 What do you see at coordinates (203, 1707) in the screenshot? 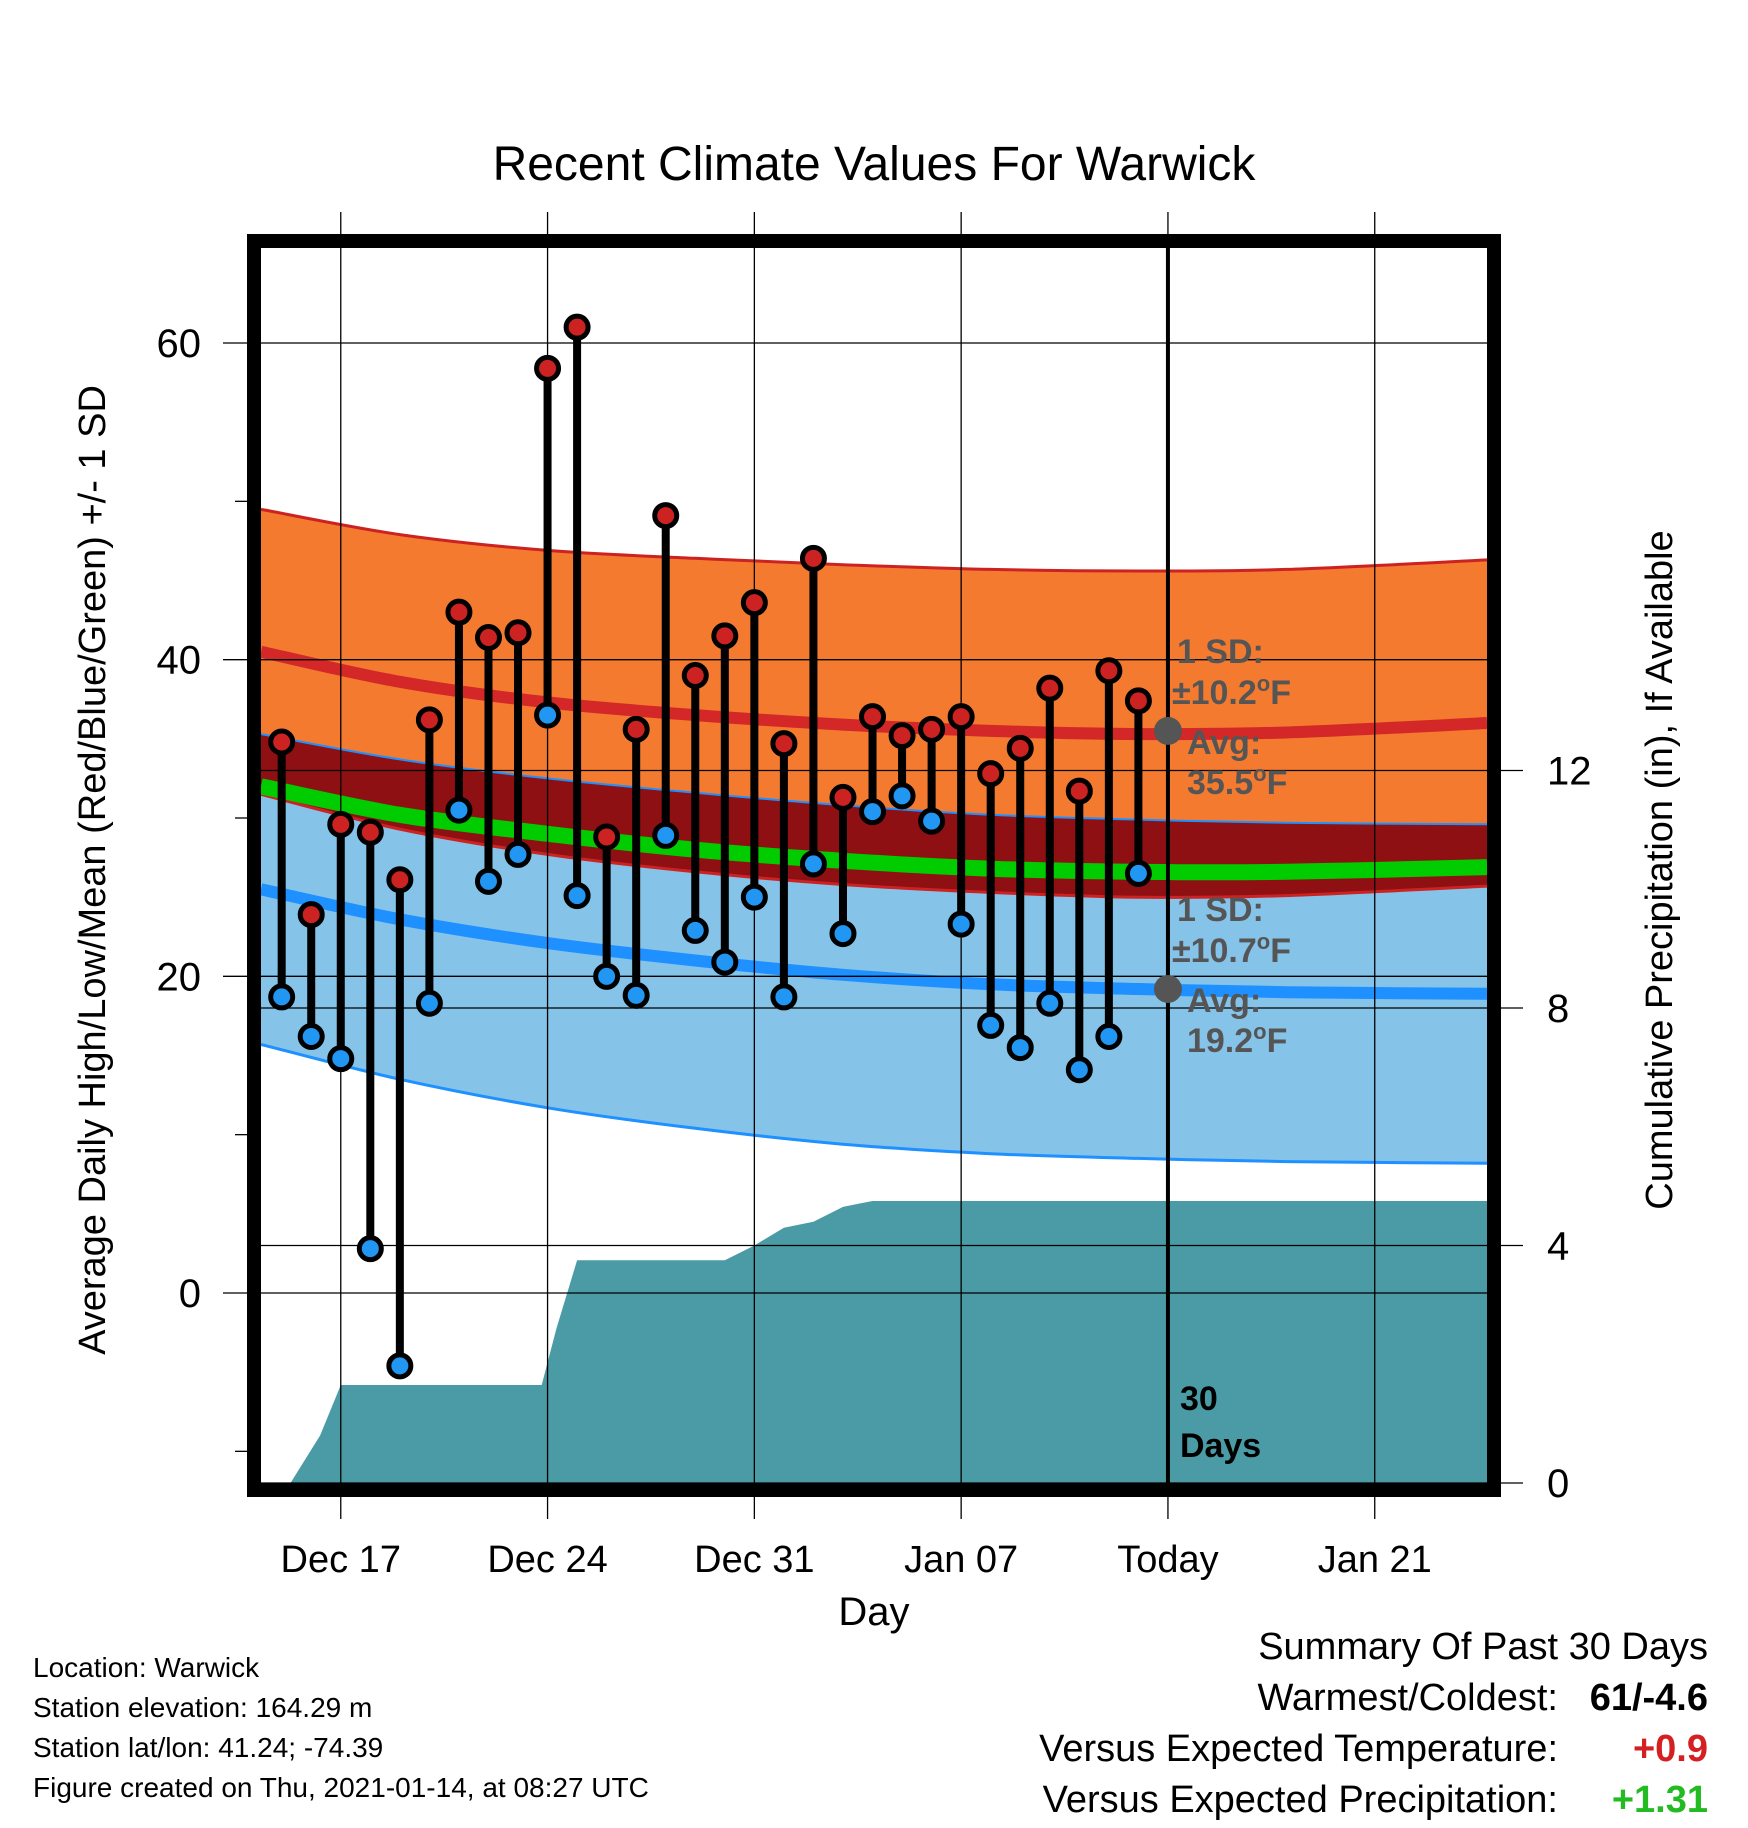
I see `info-elevation: Station elevation: 164.29 m` at bounding box center [203, 1707].